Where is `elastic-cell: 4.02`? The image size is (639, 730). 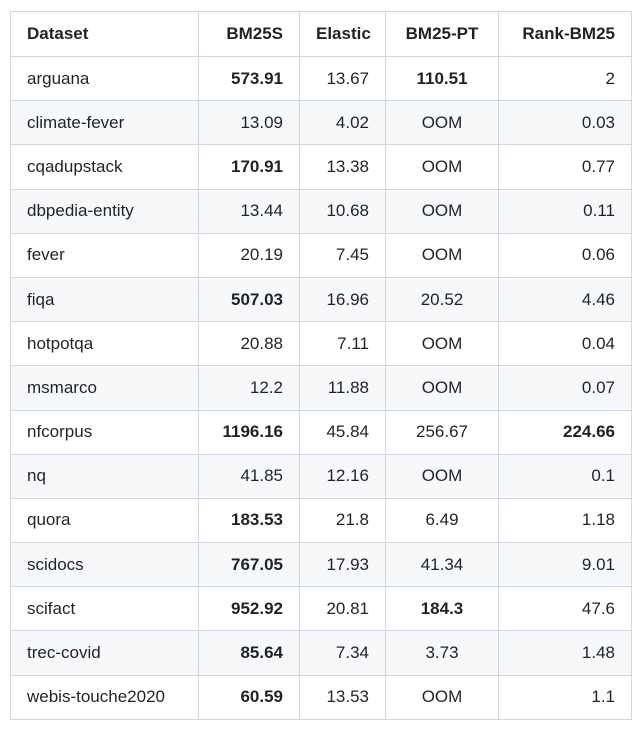 elastic-cell: 4.02 is located at coordinates (342, 123).